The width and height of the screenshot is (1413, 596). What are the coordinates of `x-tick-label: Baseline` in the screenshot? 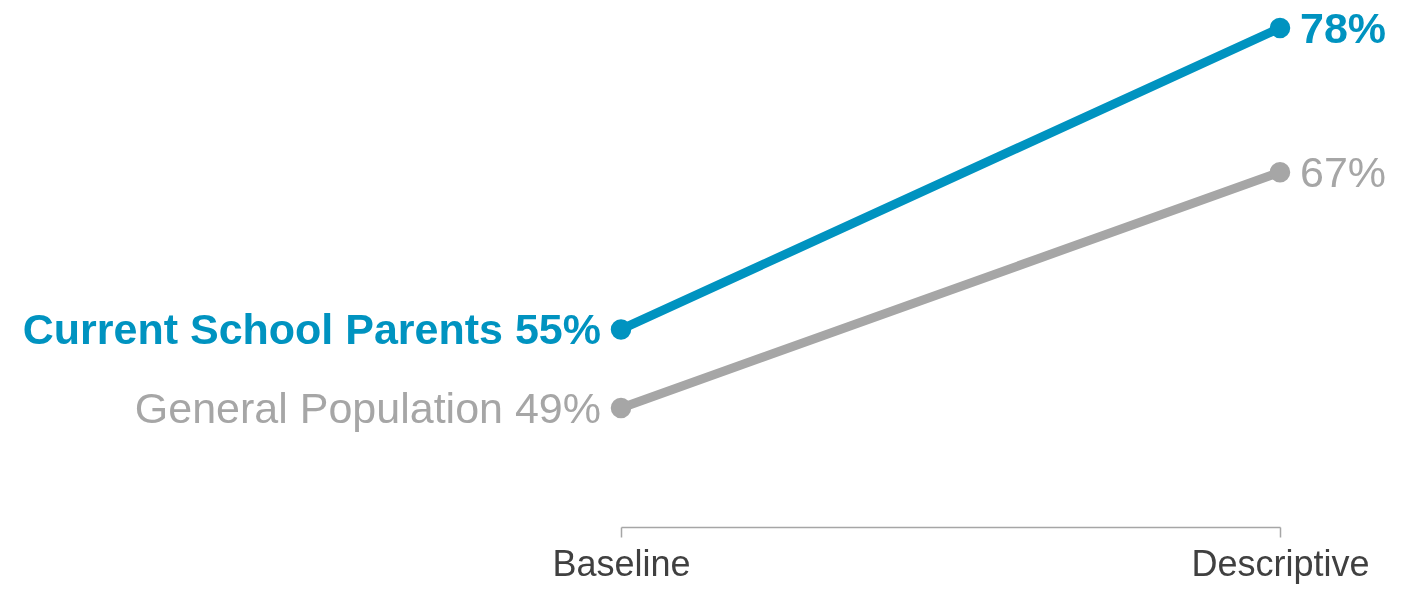 It's located at (621, 563).